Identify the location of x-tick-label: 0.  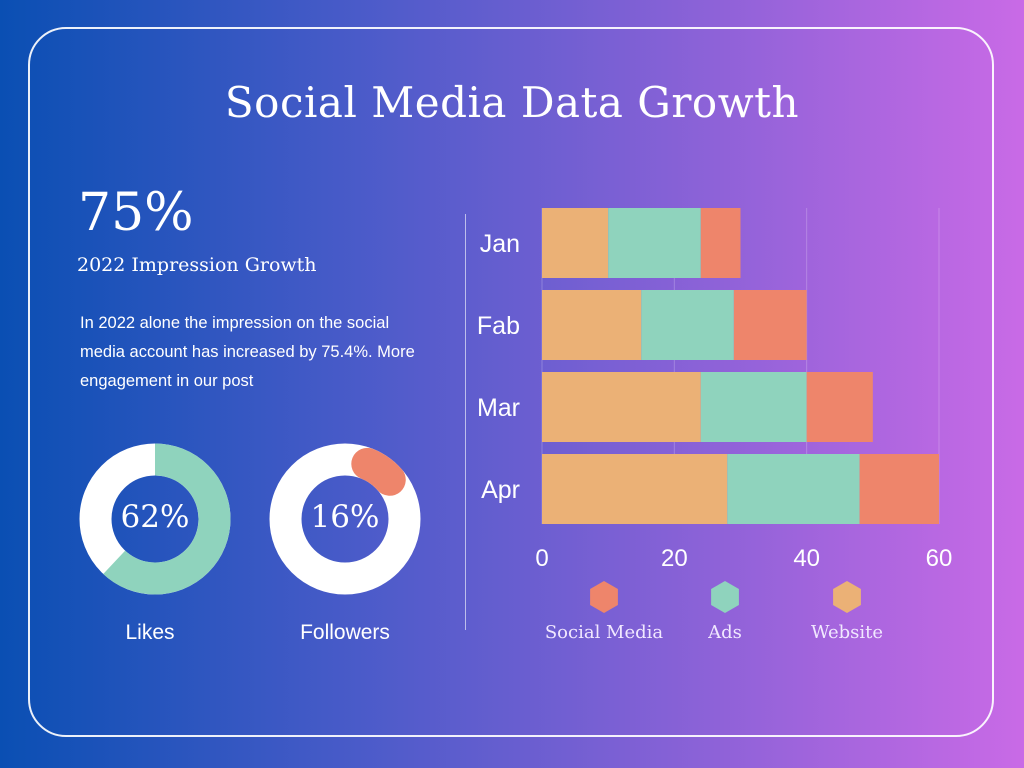
(541, 558).